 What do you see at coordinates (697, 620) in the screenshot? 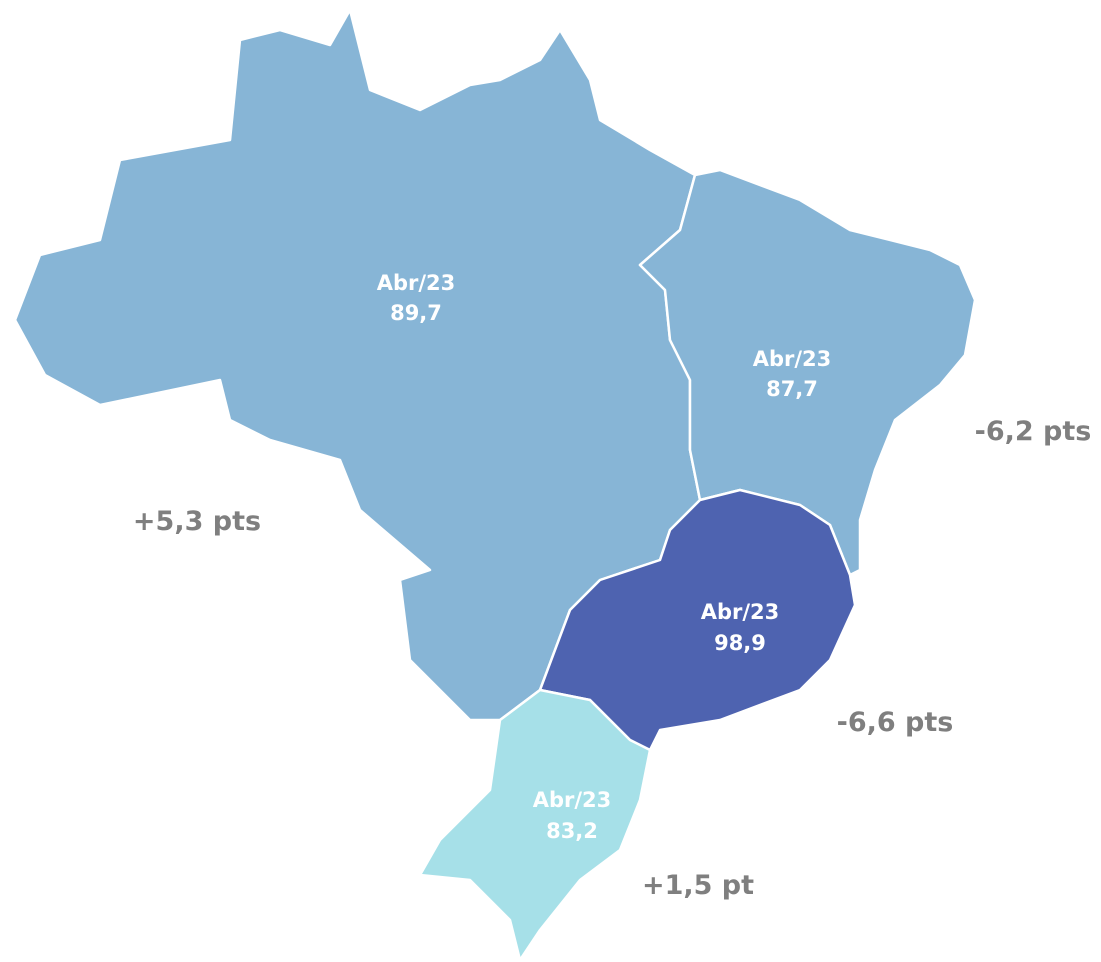
I see `region-southeast` at bounding box center [697, 620].